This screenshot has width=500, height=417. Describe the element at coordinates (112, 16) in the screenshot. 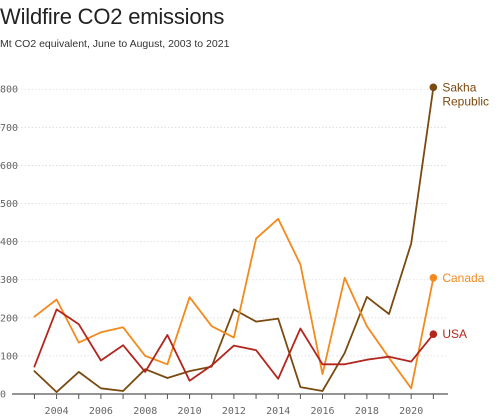

I see `chart-title: Wildfire CO2 emissions` at that location.